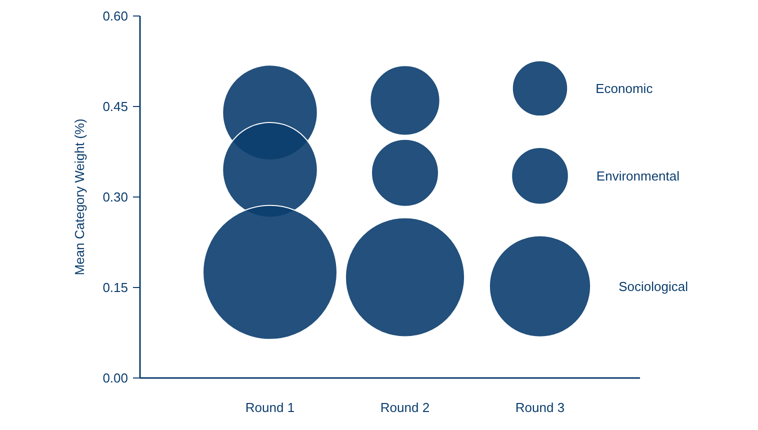 Image resolution: width=758 pixels, height=430 pixels. Describe the element at coordinates (270, 407) in the screenshot. I see `x-tick-label: Round 1` at that location.